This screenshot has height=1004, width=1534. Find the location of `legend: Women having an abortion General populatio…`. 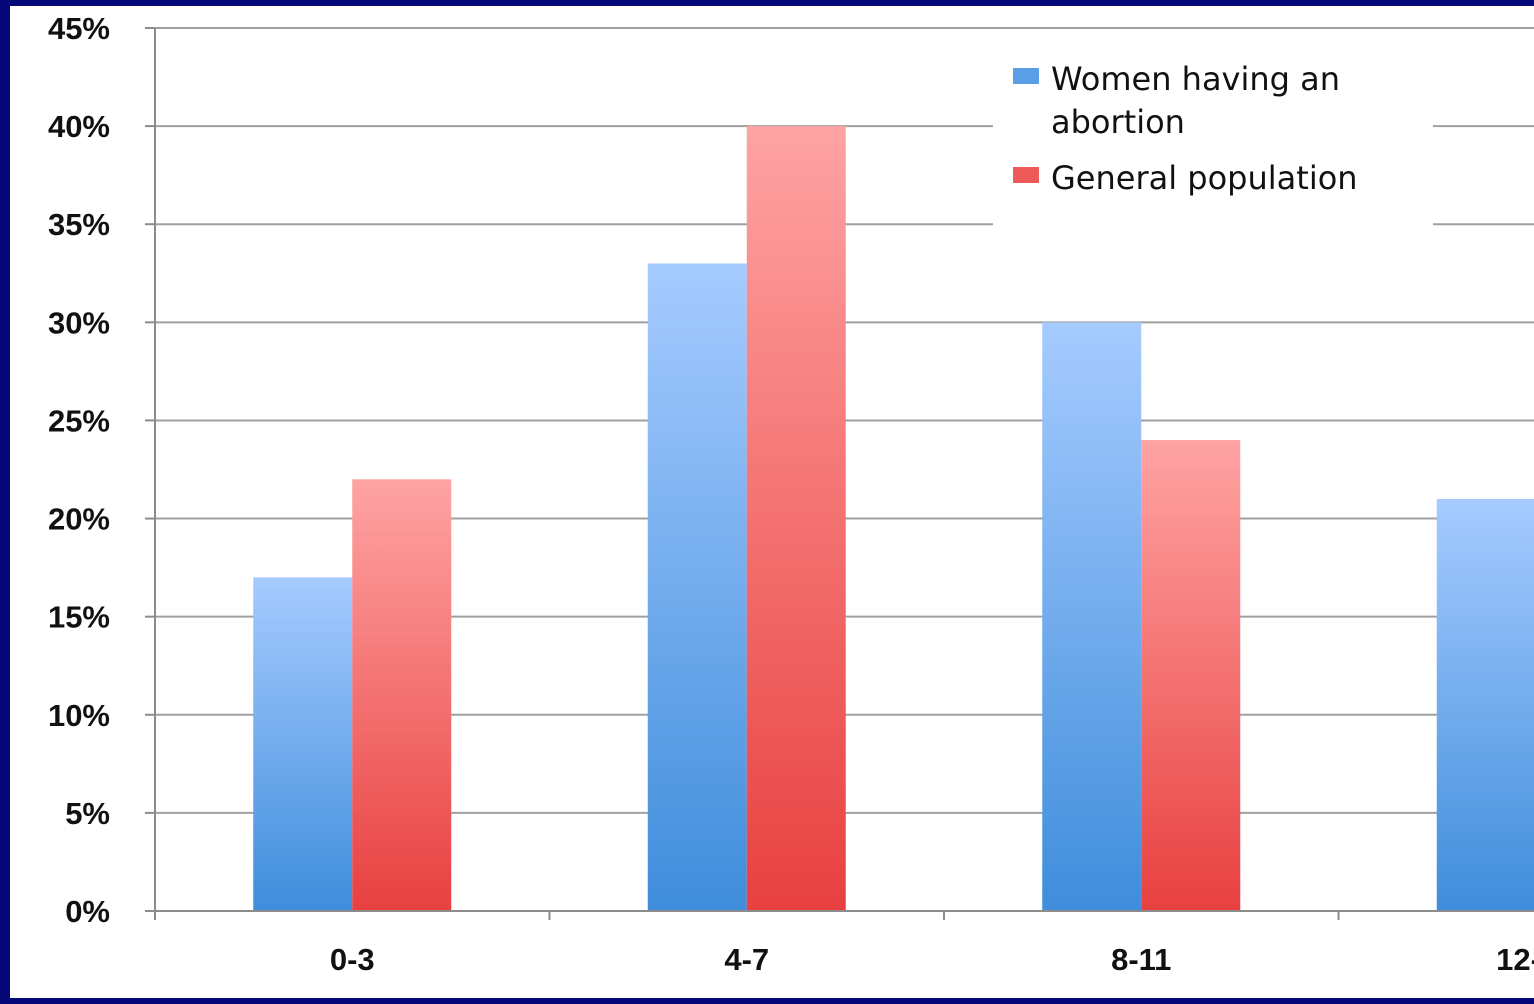

legend: Women having an abortion General populatio… is located at coordinates (1213, 142).